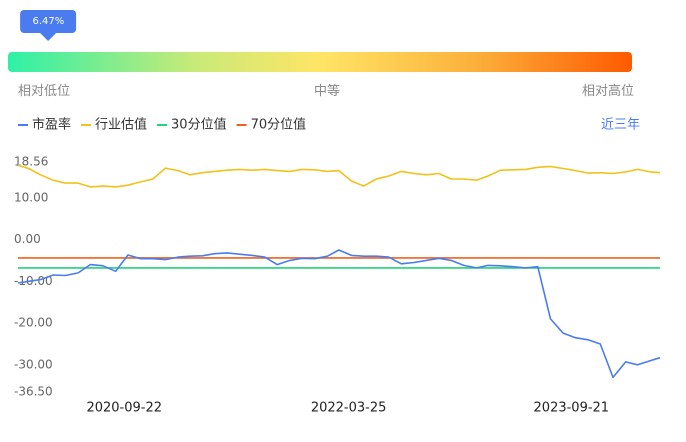 The height and width of the screenshot is (442, 686). Describe the element at coordinates (48, 25) in the screenshot. I see `gauge-pointer: 6.47%` at that location.